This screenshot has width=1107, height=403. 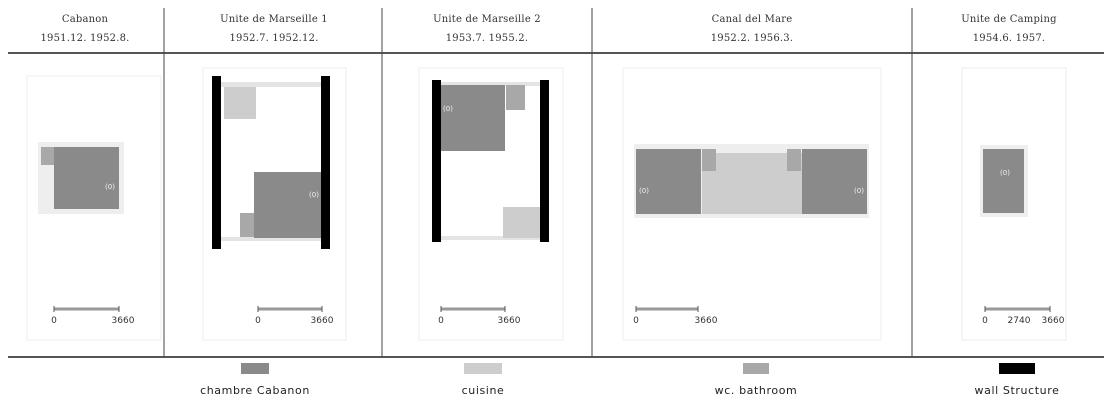 What do you see at coordinates (487, 38) in the screenshot?
I see `column-dates-unite-2: 1953.7. 1955.2.` at bounding box center [487, 38].